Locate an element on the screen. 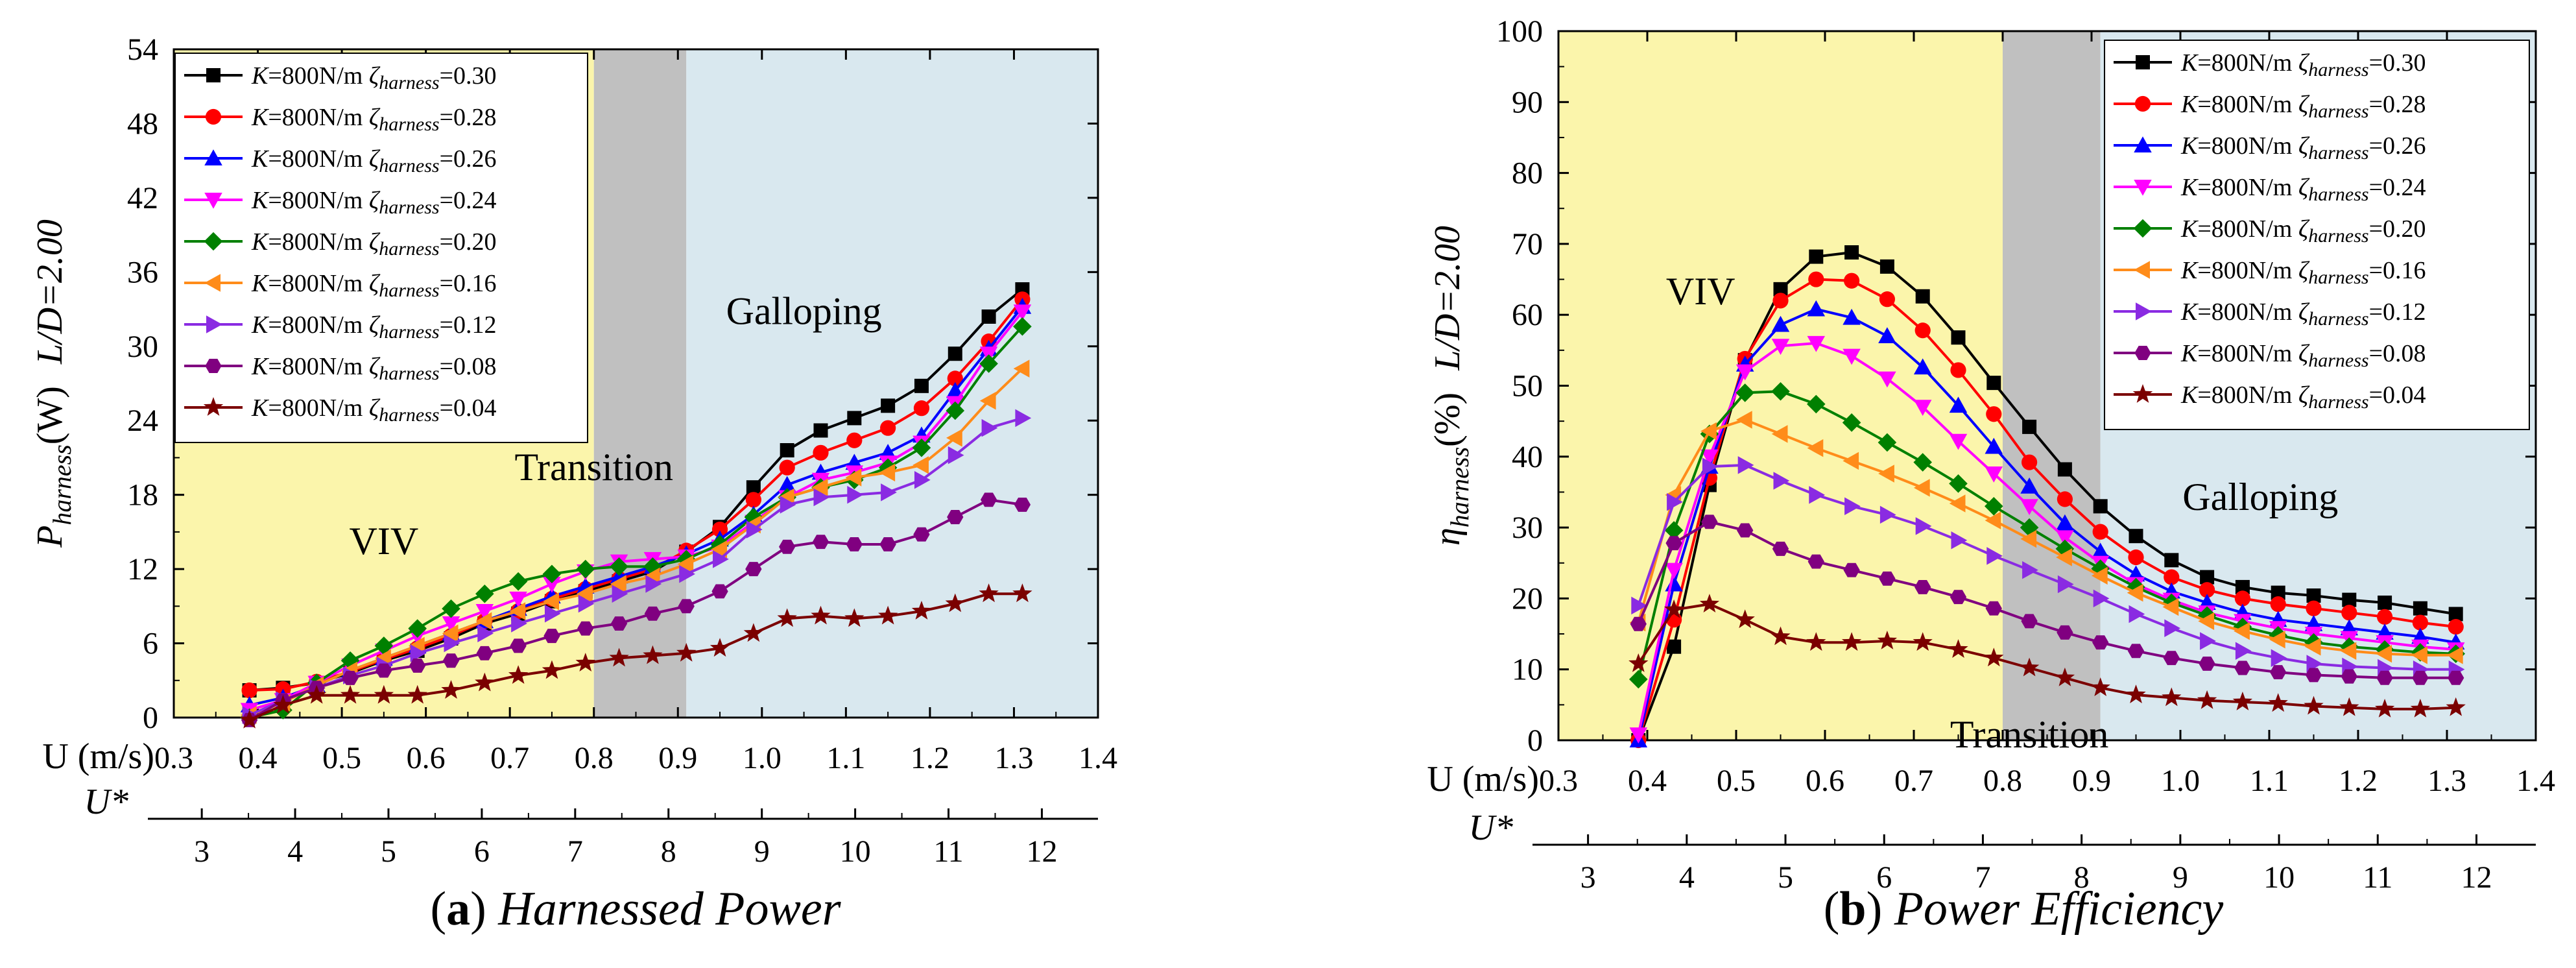  legend-label: K=800N/m ζharness=0.04 is located at coordinates (2303, 397).